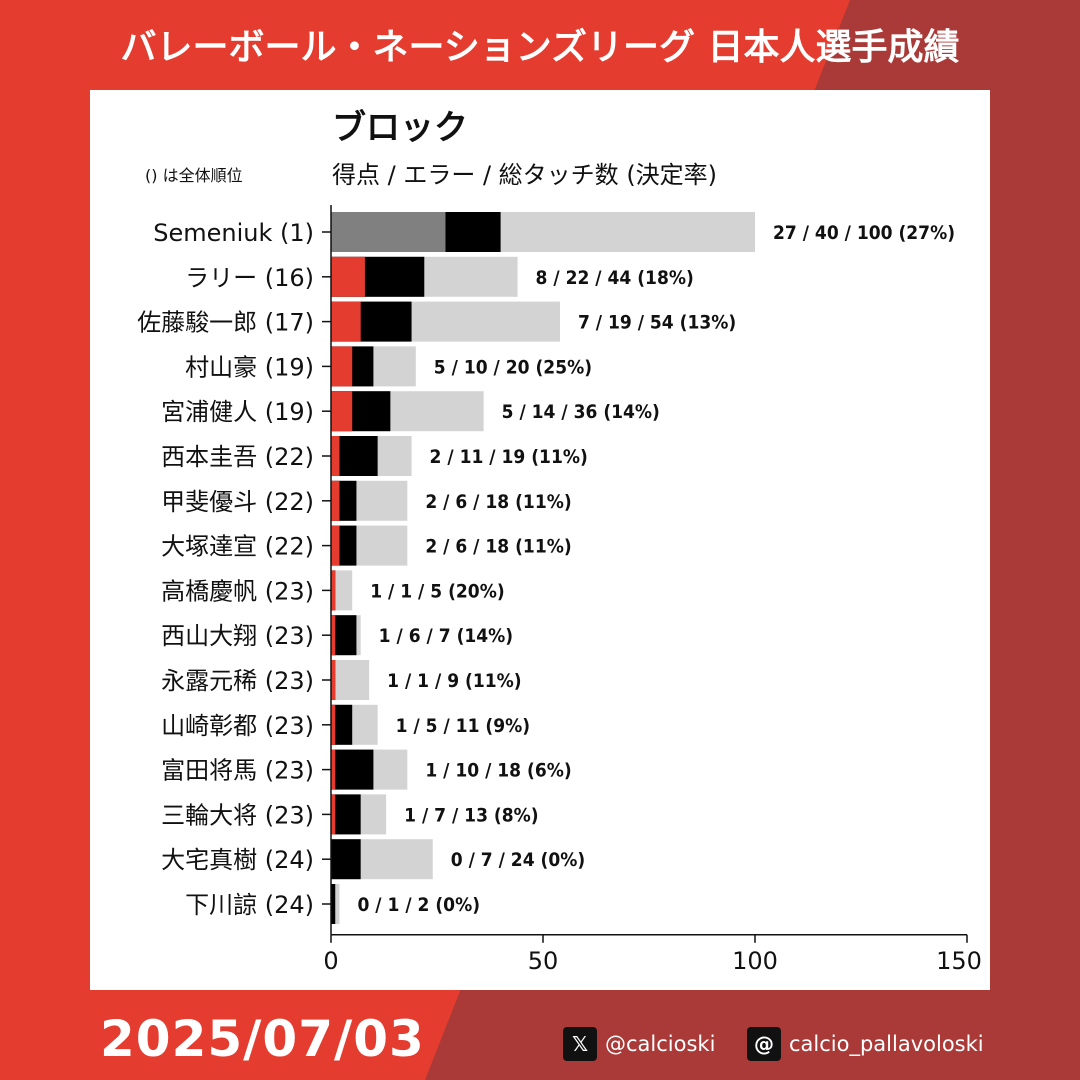 This screenshot has height=1080, width=1080. What do you see at coordinates (581, 412) in the screenshot?
I see `data-label: 5 / 14 / 36 (14%)` at bounding box center [581, 412].